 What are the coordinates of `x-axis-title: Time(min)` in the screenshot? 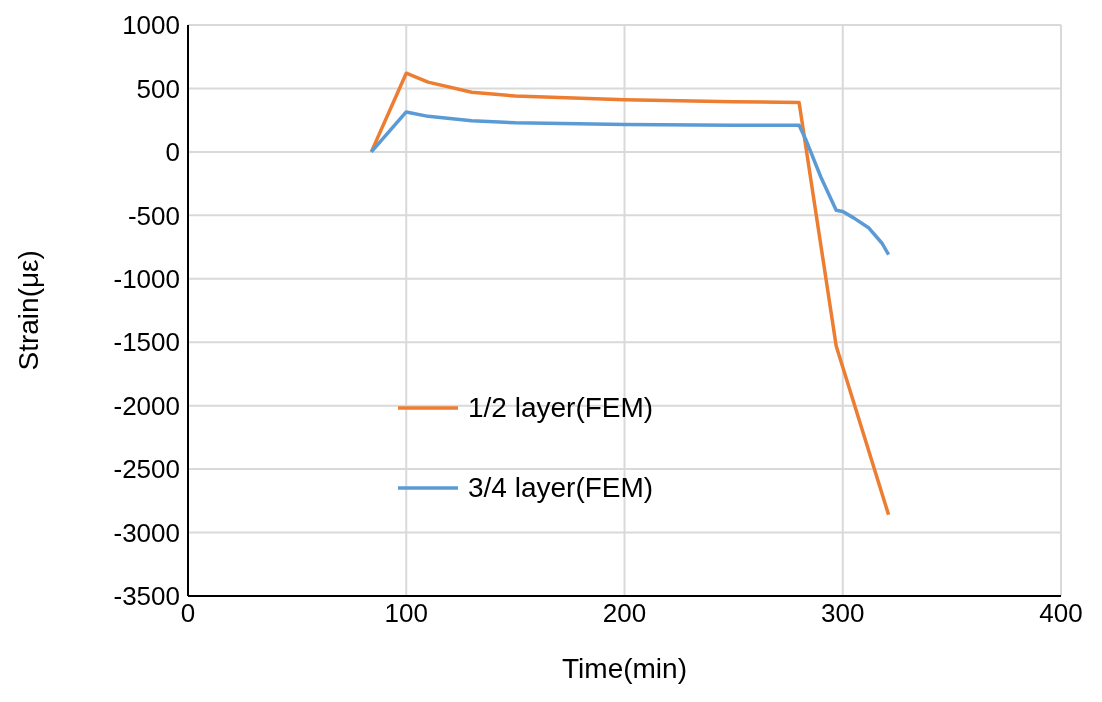 It's located at (624, 668).